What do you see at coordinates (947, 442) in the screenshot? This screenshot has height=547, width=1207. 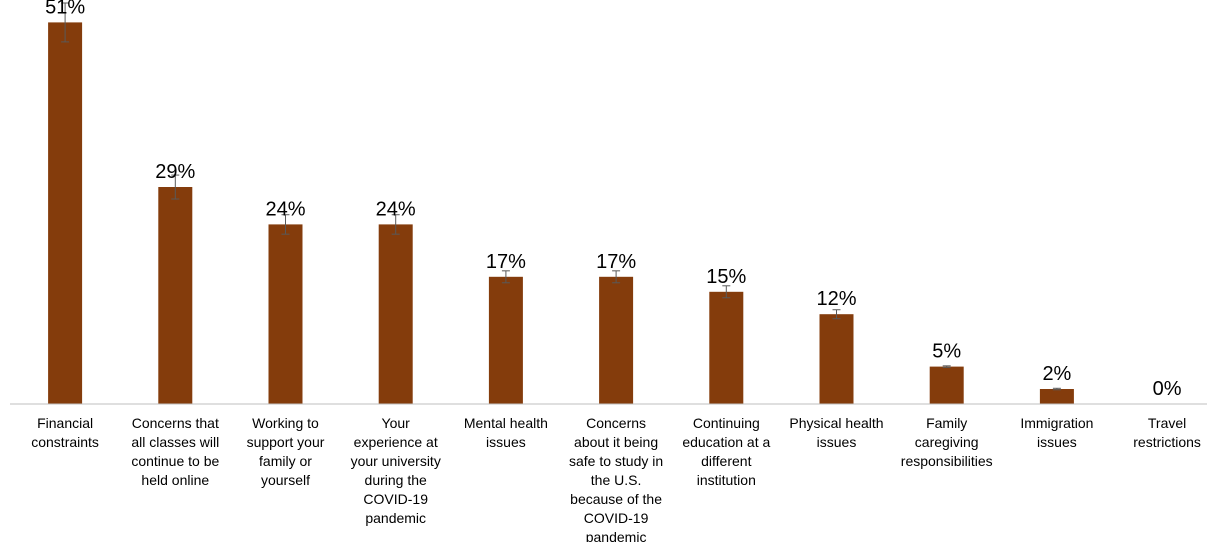 I see `category-label-8: Family caregiving responsibilities` at bounding box center [947, 442].